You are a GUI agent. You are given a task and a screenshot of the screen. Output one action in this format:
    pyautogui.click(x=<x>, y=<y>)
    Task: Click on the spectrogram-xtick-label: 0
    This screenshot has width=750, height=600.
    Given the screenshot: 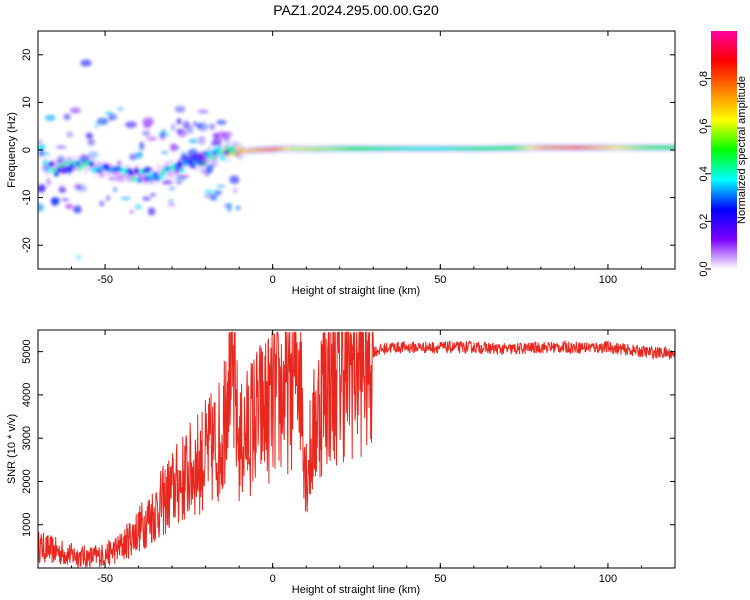 What is the action you would take?
    pyautogui.click(x=273, y=280)
    